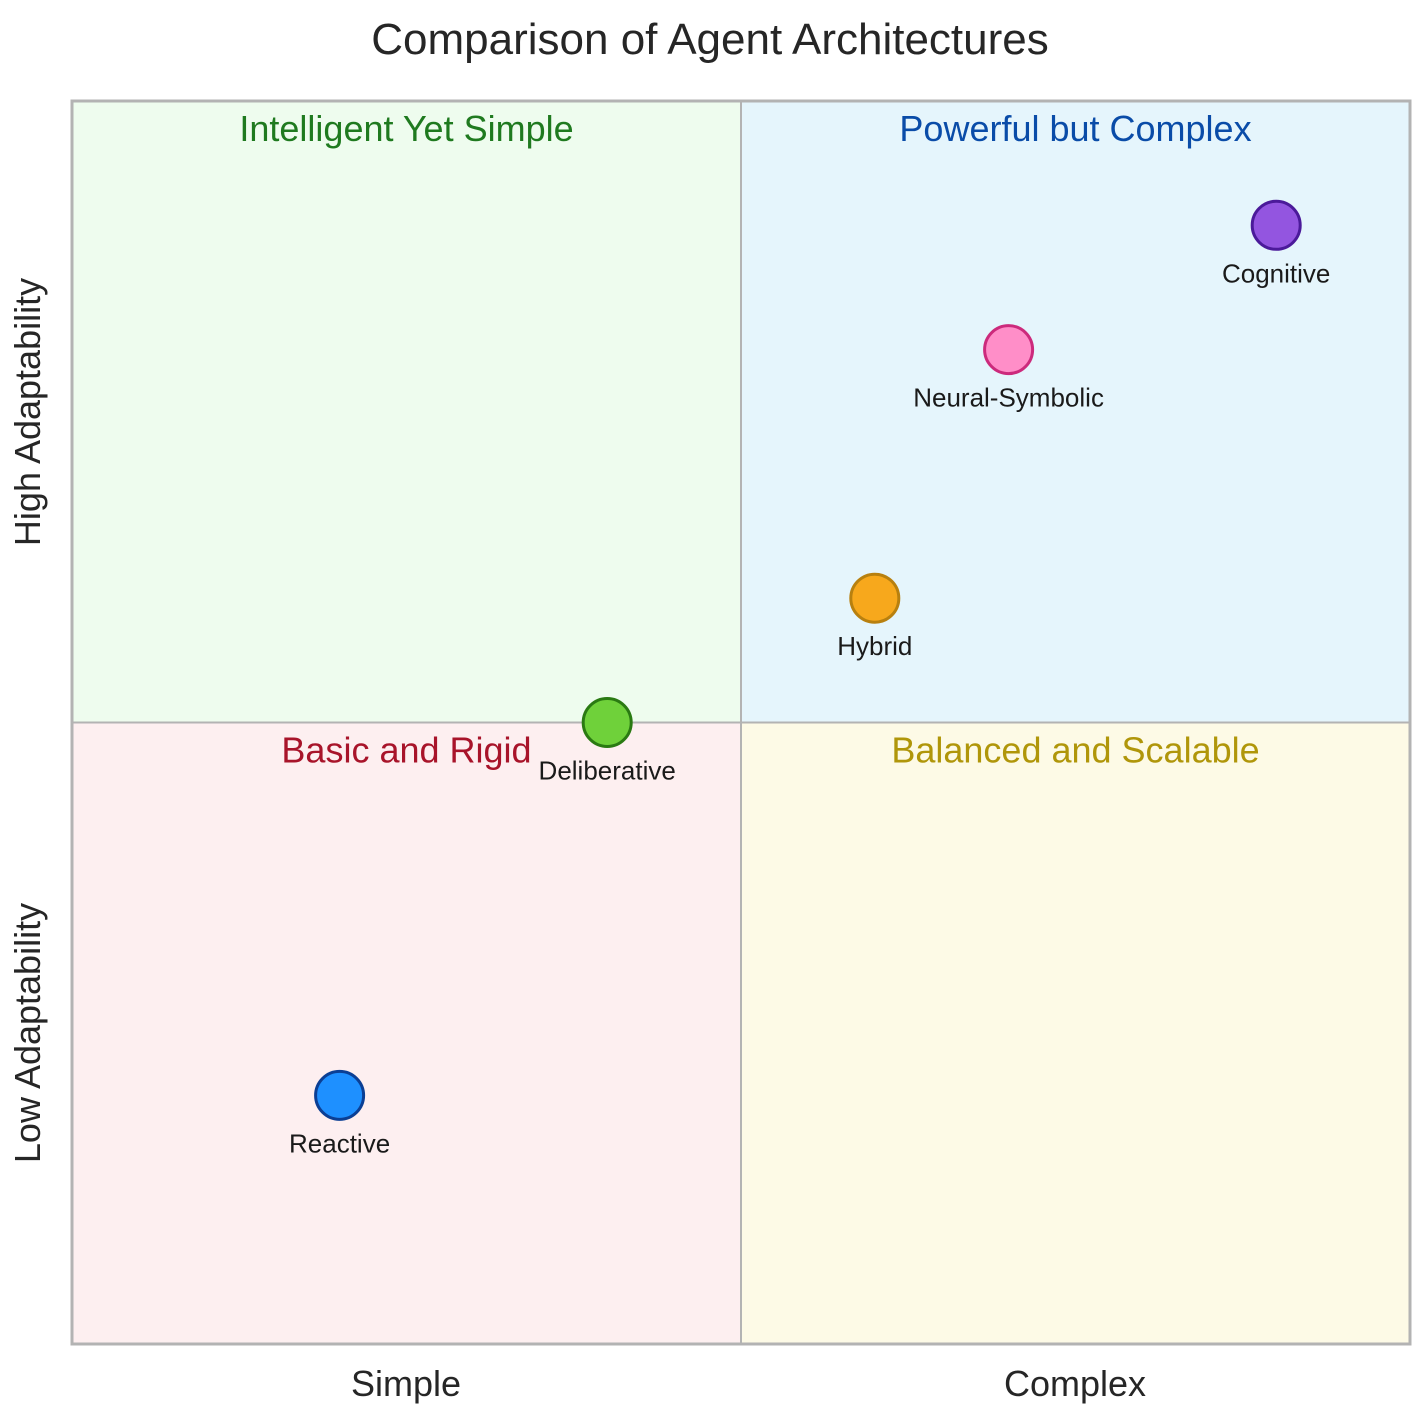 The image size is (1418, 1408). What do you see at coordinates (709, 39) in the screenshot?
I see `chart-title: Comparison of Agent Architectures` at bounding box center [709, 39].